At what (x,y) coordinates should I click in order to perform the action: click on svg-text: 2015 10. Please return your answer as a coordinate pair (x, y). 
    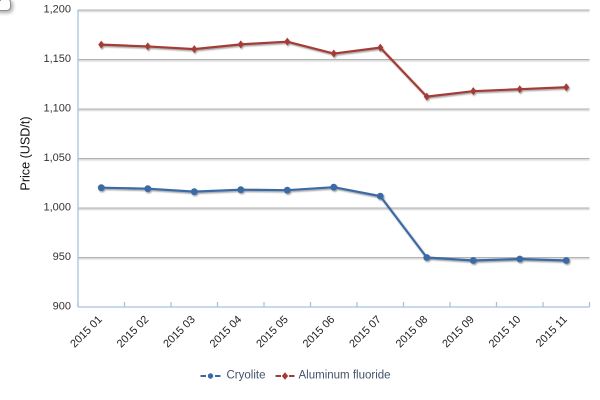
    Looking at the image, I should click on (505, 332).